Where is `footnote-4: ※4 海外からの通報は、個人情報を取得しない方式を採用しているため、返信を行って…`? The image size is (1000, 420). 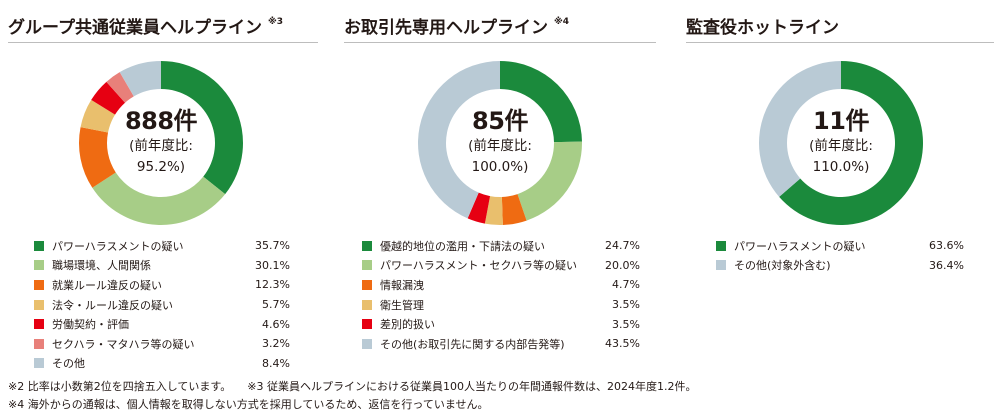 footnote-4: ※4 海外からの通報は、個人情報を取得しない方式を採用しているため、返信を行って… is located at coordinates (248, 404).